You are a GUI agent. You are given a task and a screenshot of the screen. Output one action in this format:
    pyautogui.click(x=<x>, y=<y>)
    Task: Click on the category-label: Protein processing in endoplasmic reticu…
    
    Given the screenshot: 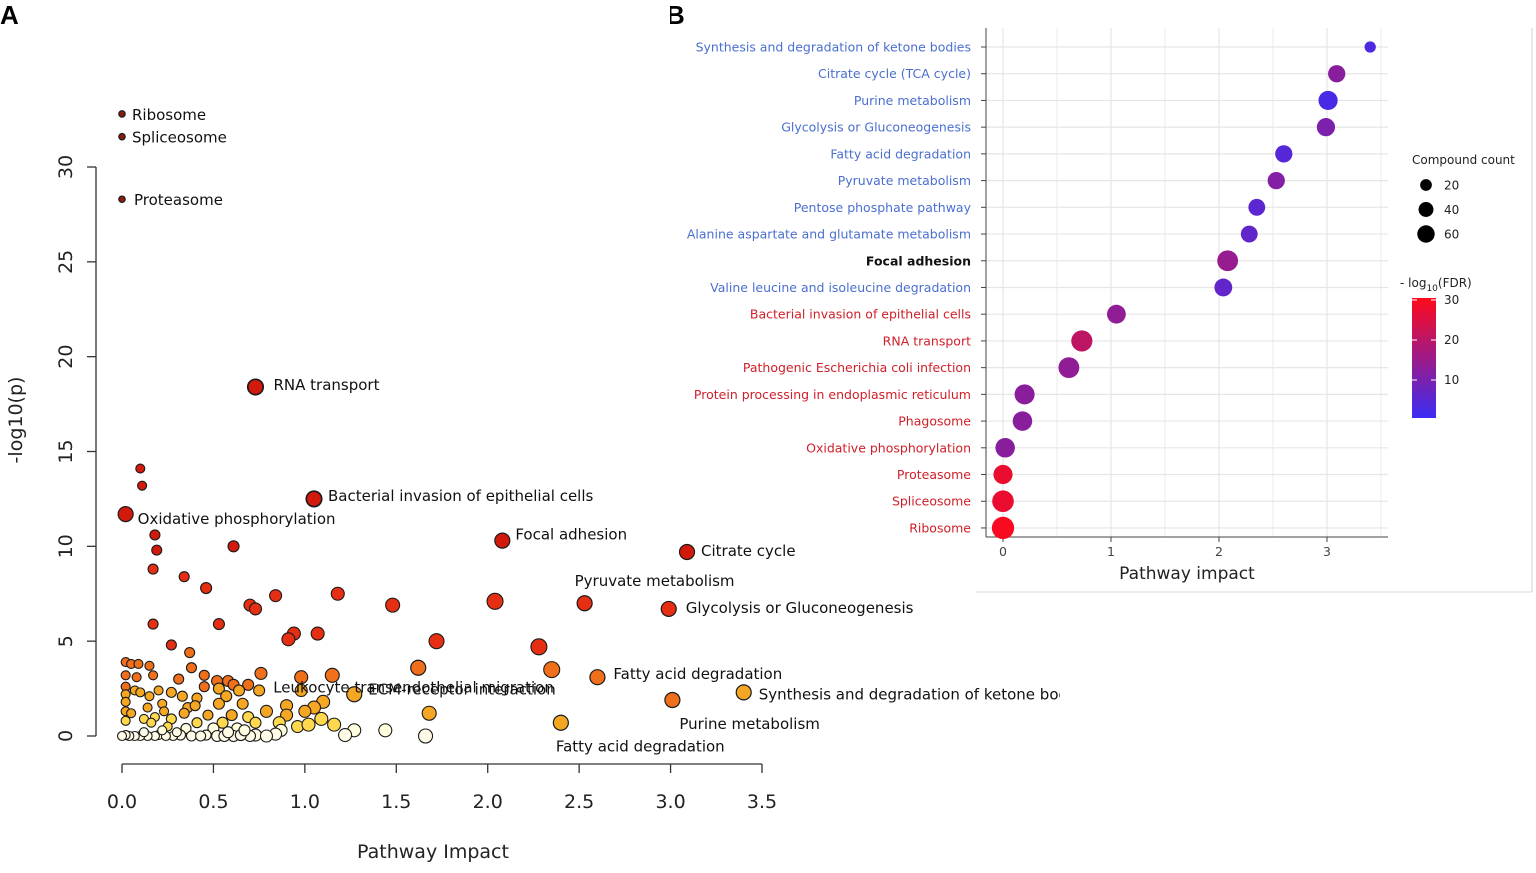 What is the action you would take?
    pyautogui.click(x=832, y=394)
    